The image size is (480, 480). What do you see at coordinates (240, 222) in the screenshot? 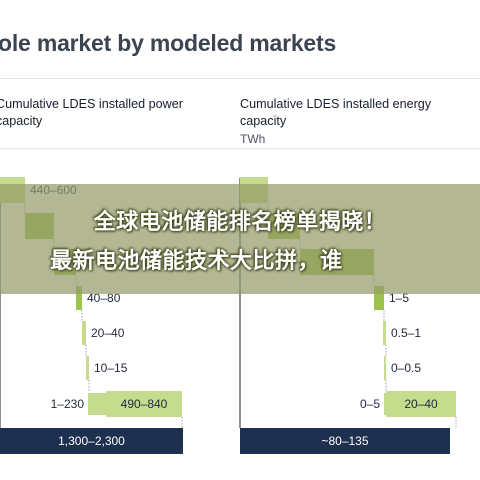
I see `promo-banner-line-1: 全球电池储能排名榜单揭晓！` at bounding box center [240, 222].